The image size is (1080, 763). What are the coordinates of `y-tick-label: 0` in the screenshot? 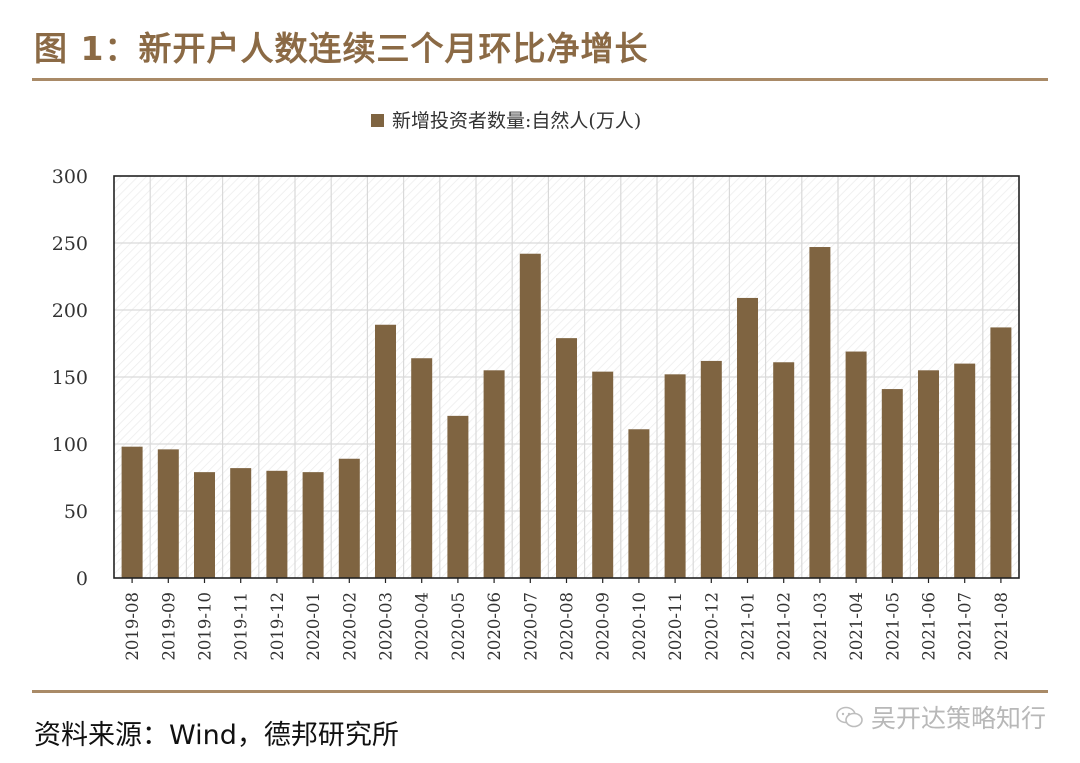 It's located at (82, 579).